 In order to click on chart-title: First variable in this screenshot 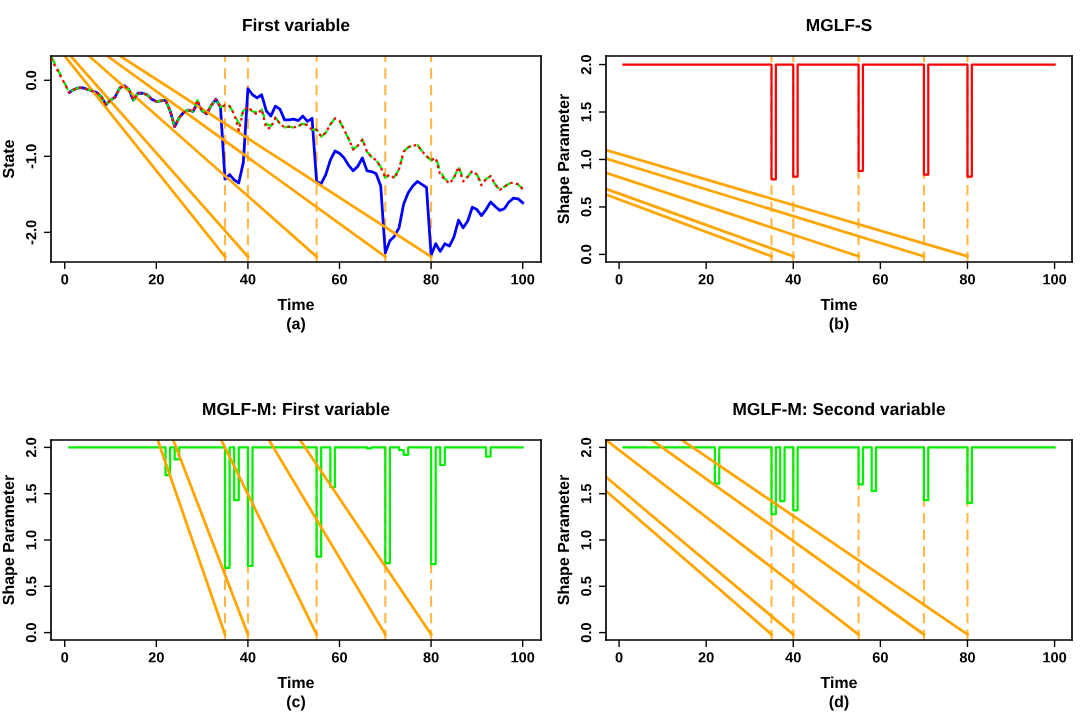, I will do `click(296, 25)`.